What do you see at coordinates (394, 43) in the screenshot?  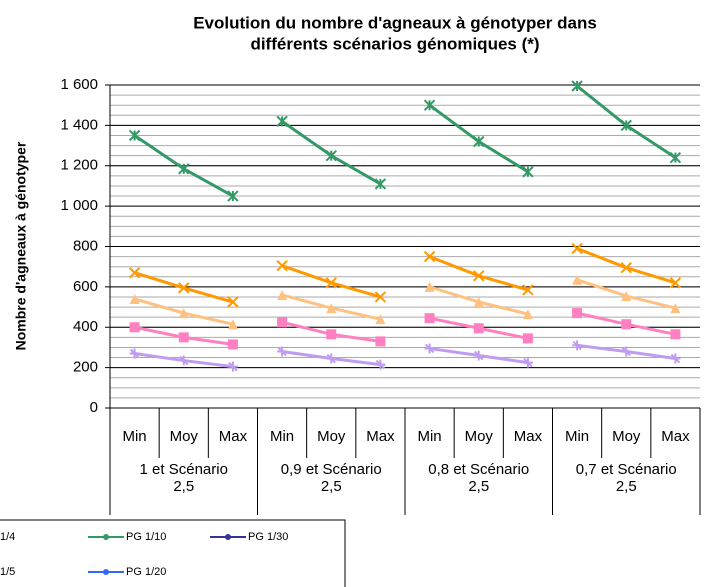 I see `chart-title: différents scénarios génomiques (*)` at bounding box center [394, 43].